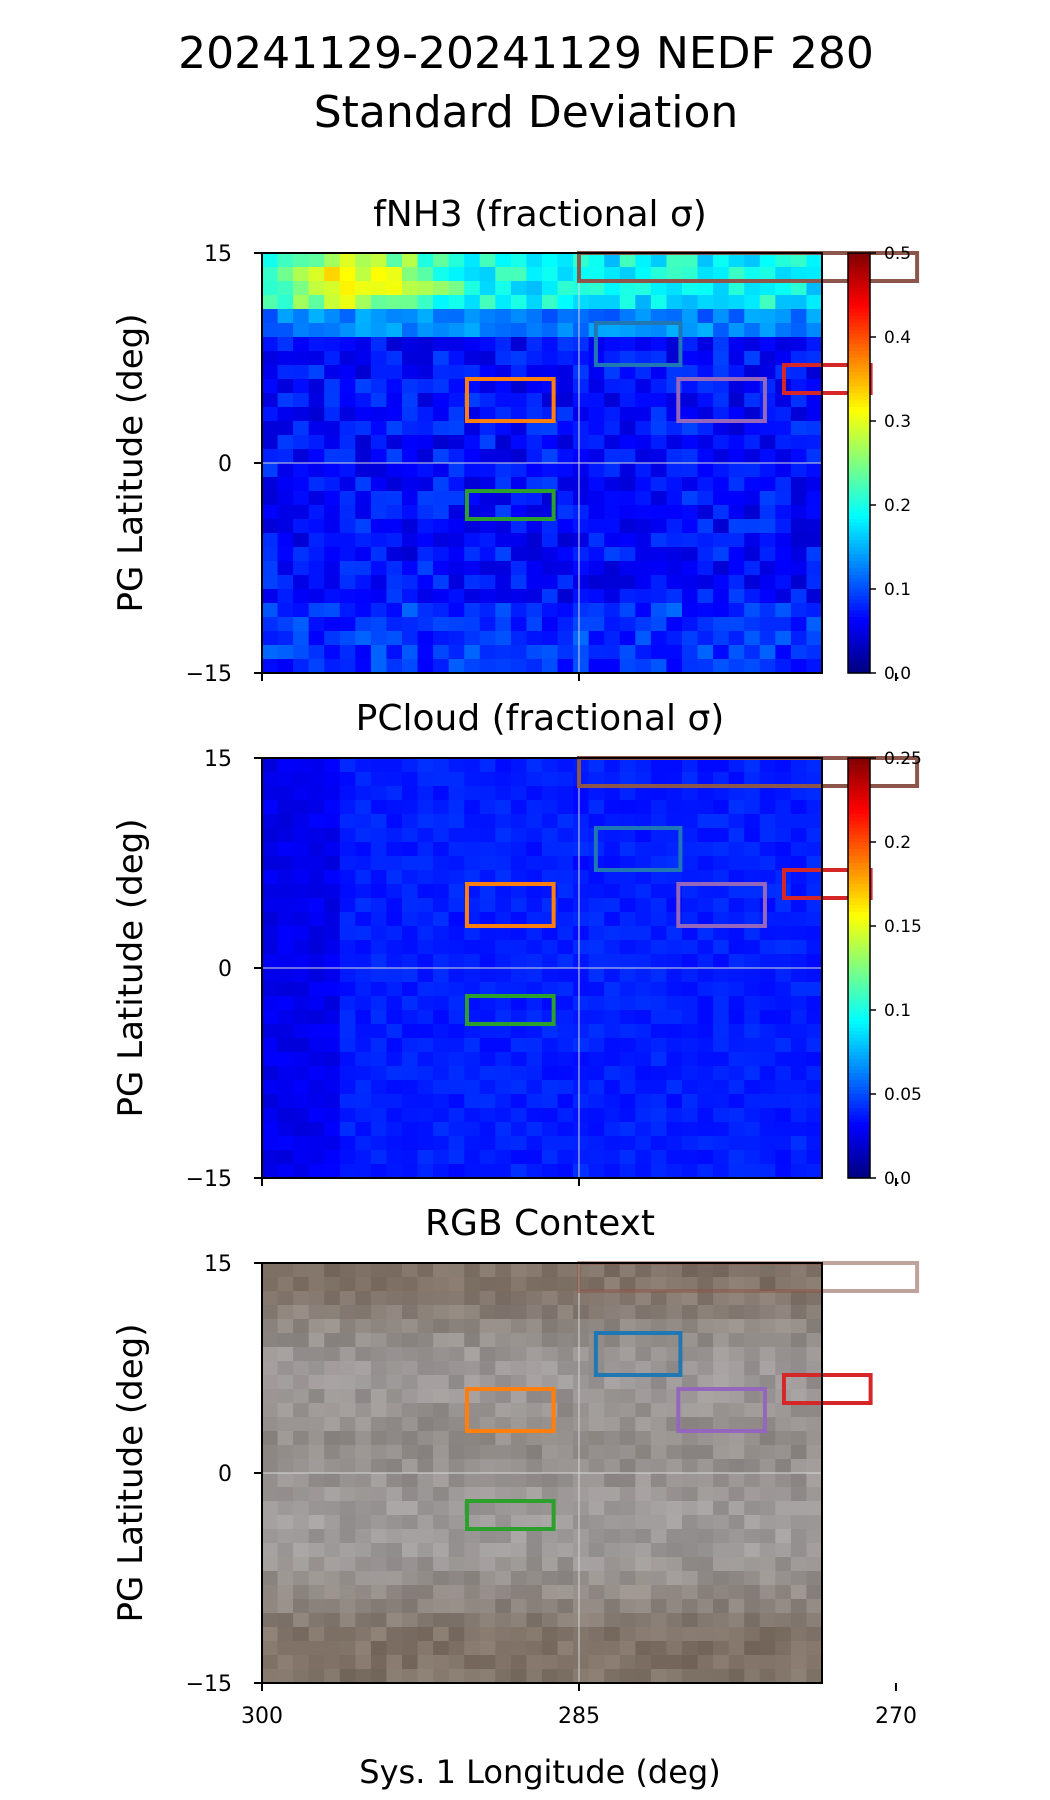  I want to click on region-box-blue, so click(638, 344).